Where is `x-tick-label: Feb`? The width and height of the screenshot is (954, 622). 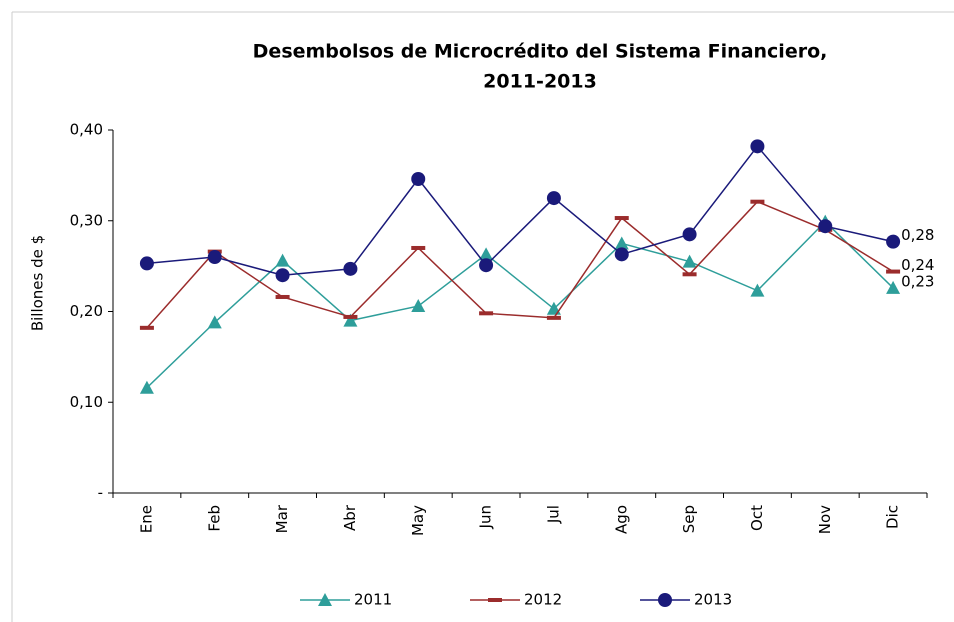 x-tick-label: Feb is located at coordinates (214, 518).